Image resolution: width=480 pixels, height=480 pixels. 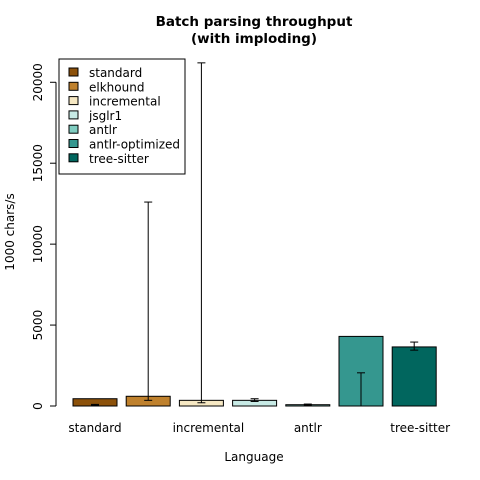 What do you see at coordinates (414, 376) in the screenshot?
I see `bar-tree-sitter` at bounding box center [414, 376].